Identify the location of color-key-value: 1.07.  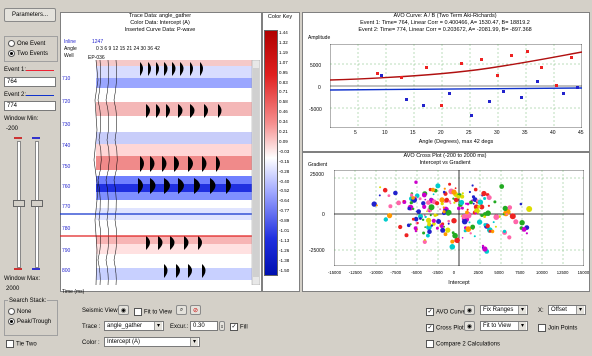
(283, 62).